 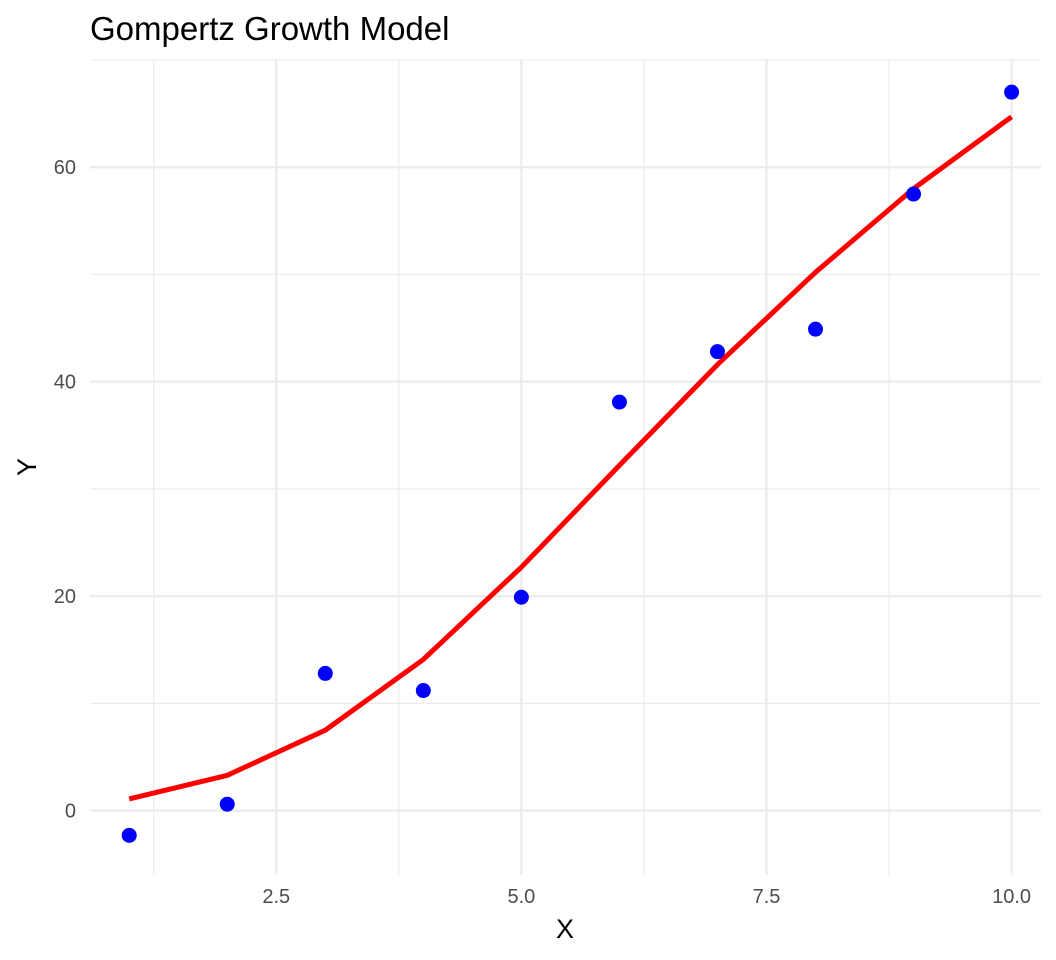 I want to click on y-tick-label: 0, so click(x=70, y=812).